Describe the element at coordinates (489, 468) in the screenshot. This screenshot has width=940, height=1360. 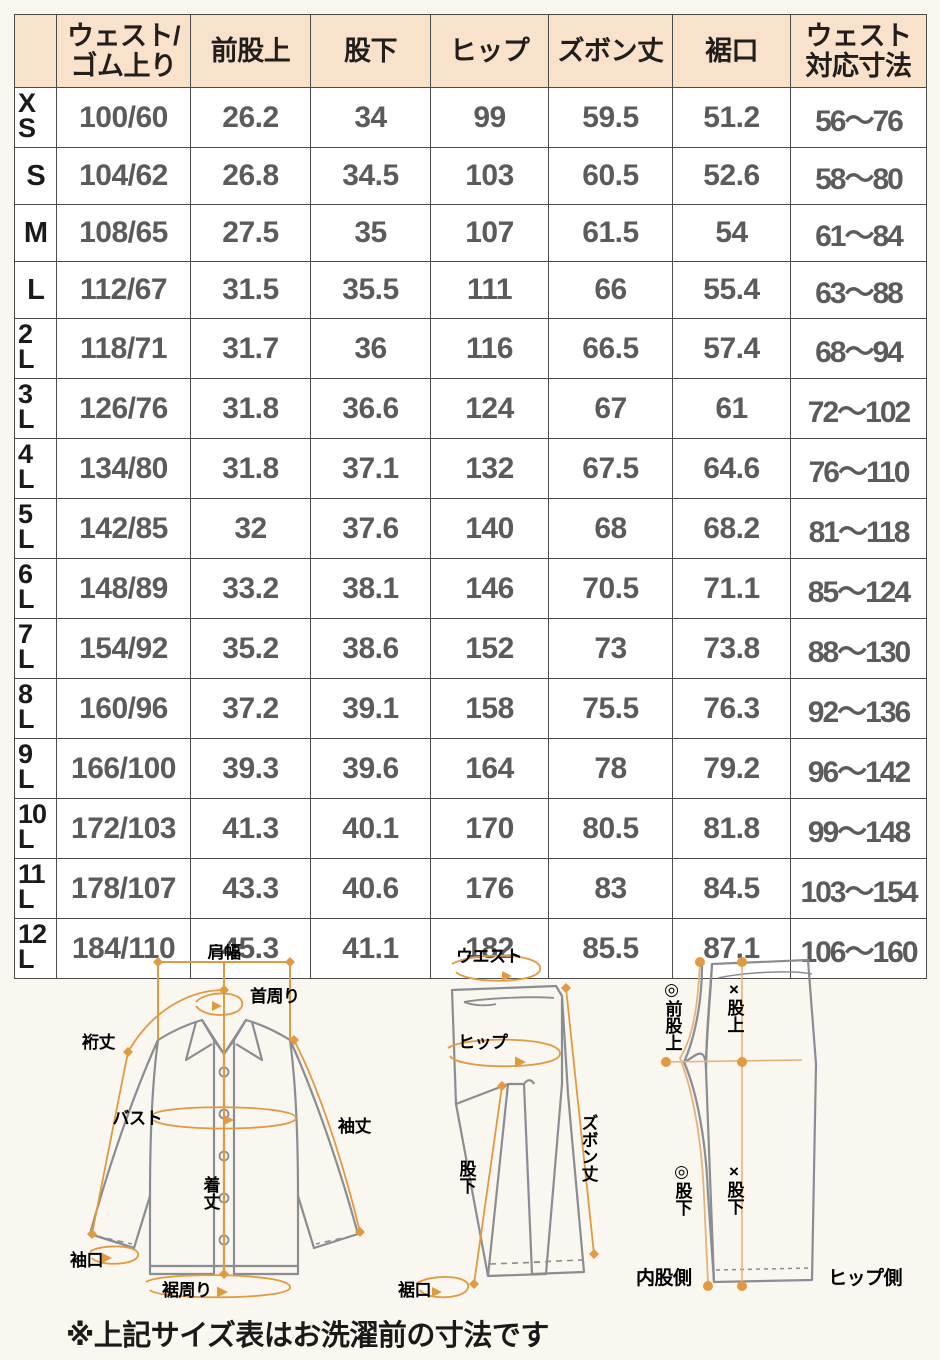
I see `table-cell: 132` at that location.